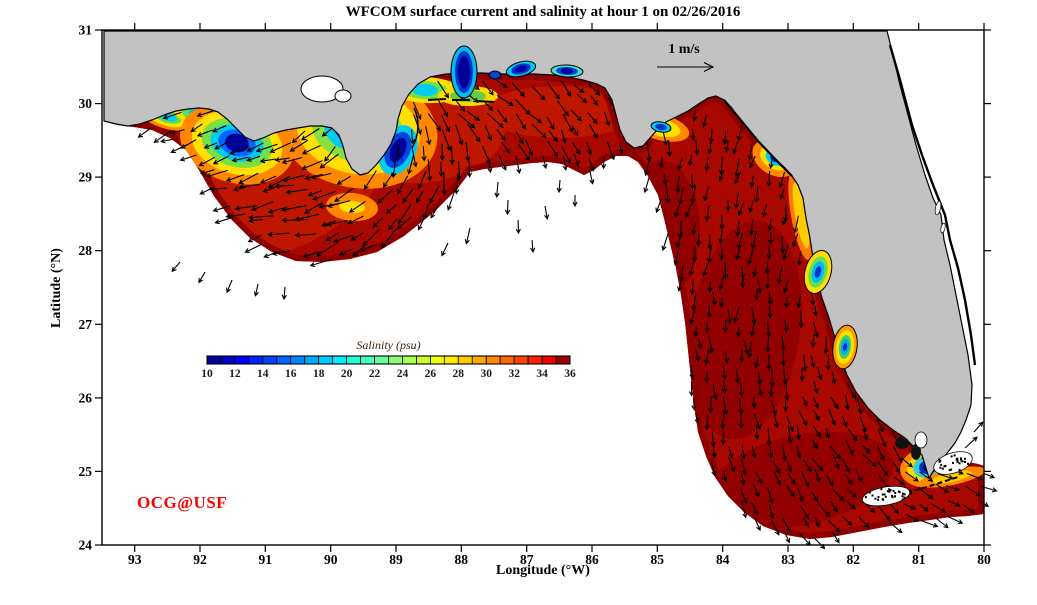  What do you see at coordinates (542, 374) in the screenshot?
I see `svg-text: 34` at bounding box center [542, 374].